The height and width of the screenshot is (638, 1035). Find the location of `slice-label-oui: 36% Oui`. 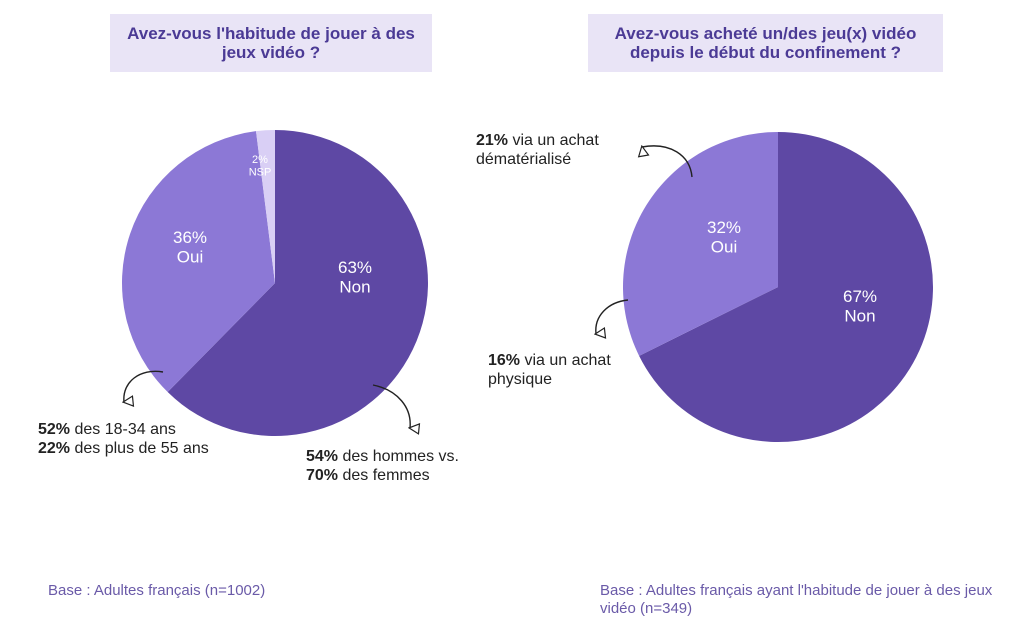

slice-label-oui: 36% Oui is located at coordinates (190, 247).